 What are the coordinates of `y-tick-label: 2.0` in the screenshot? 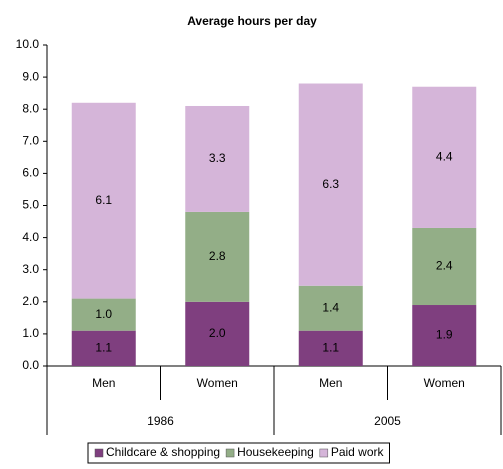 It's located at (30, 301).